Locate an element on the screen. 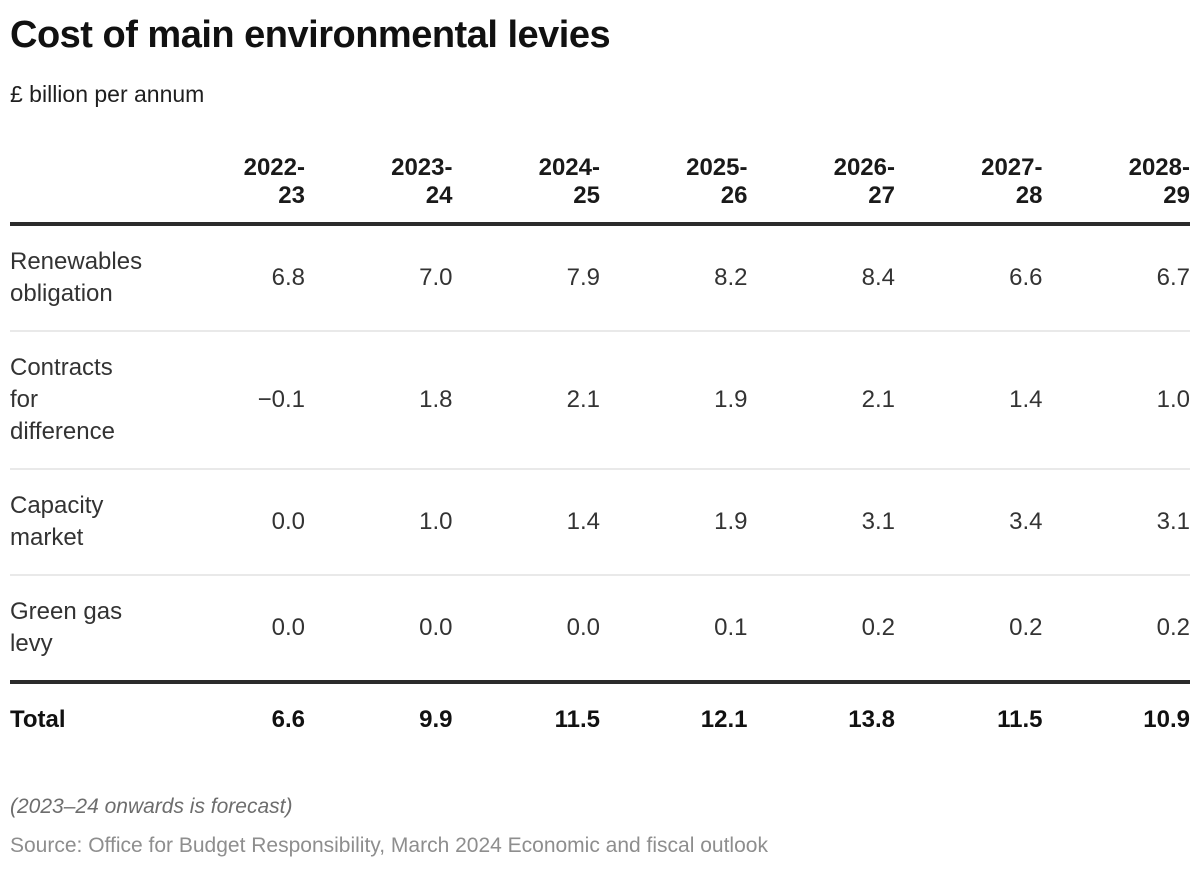 The image size is (1200, 892). cell-value: 6.6 is located at coordinates (969, 278).